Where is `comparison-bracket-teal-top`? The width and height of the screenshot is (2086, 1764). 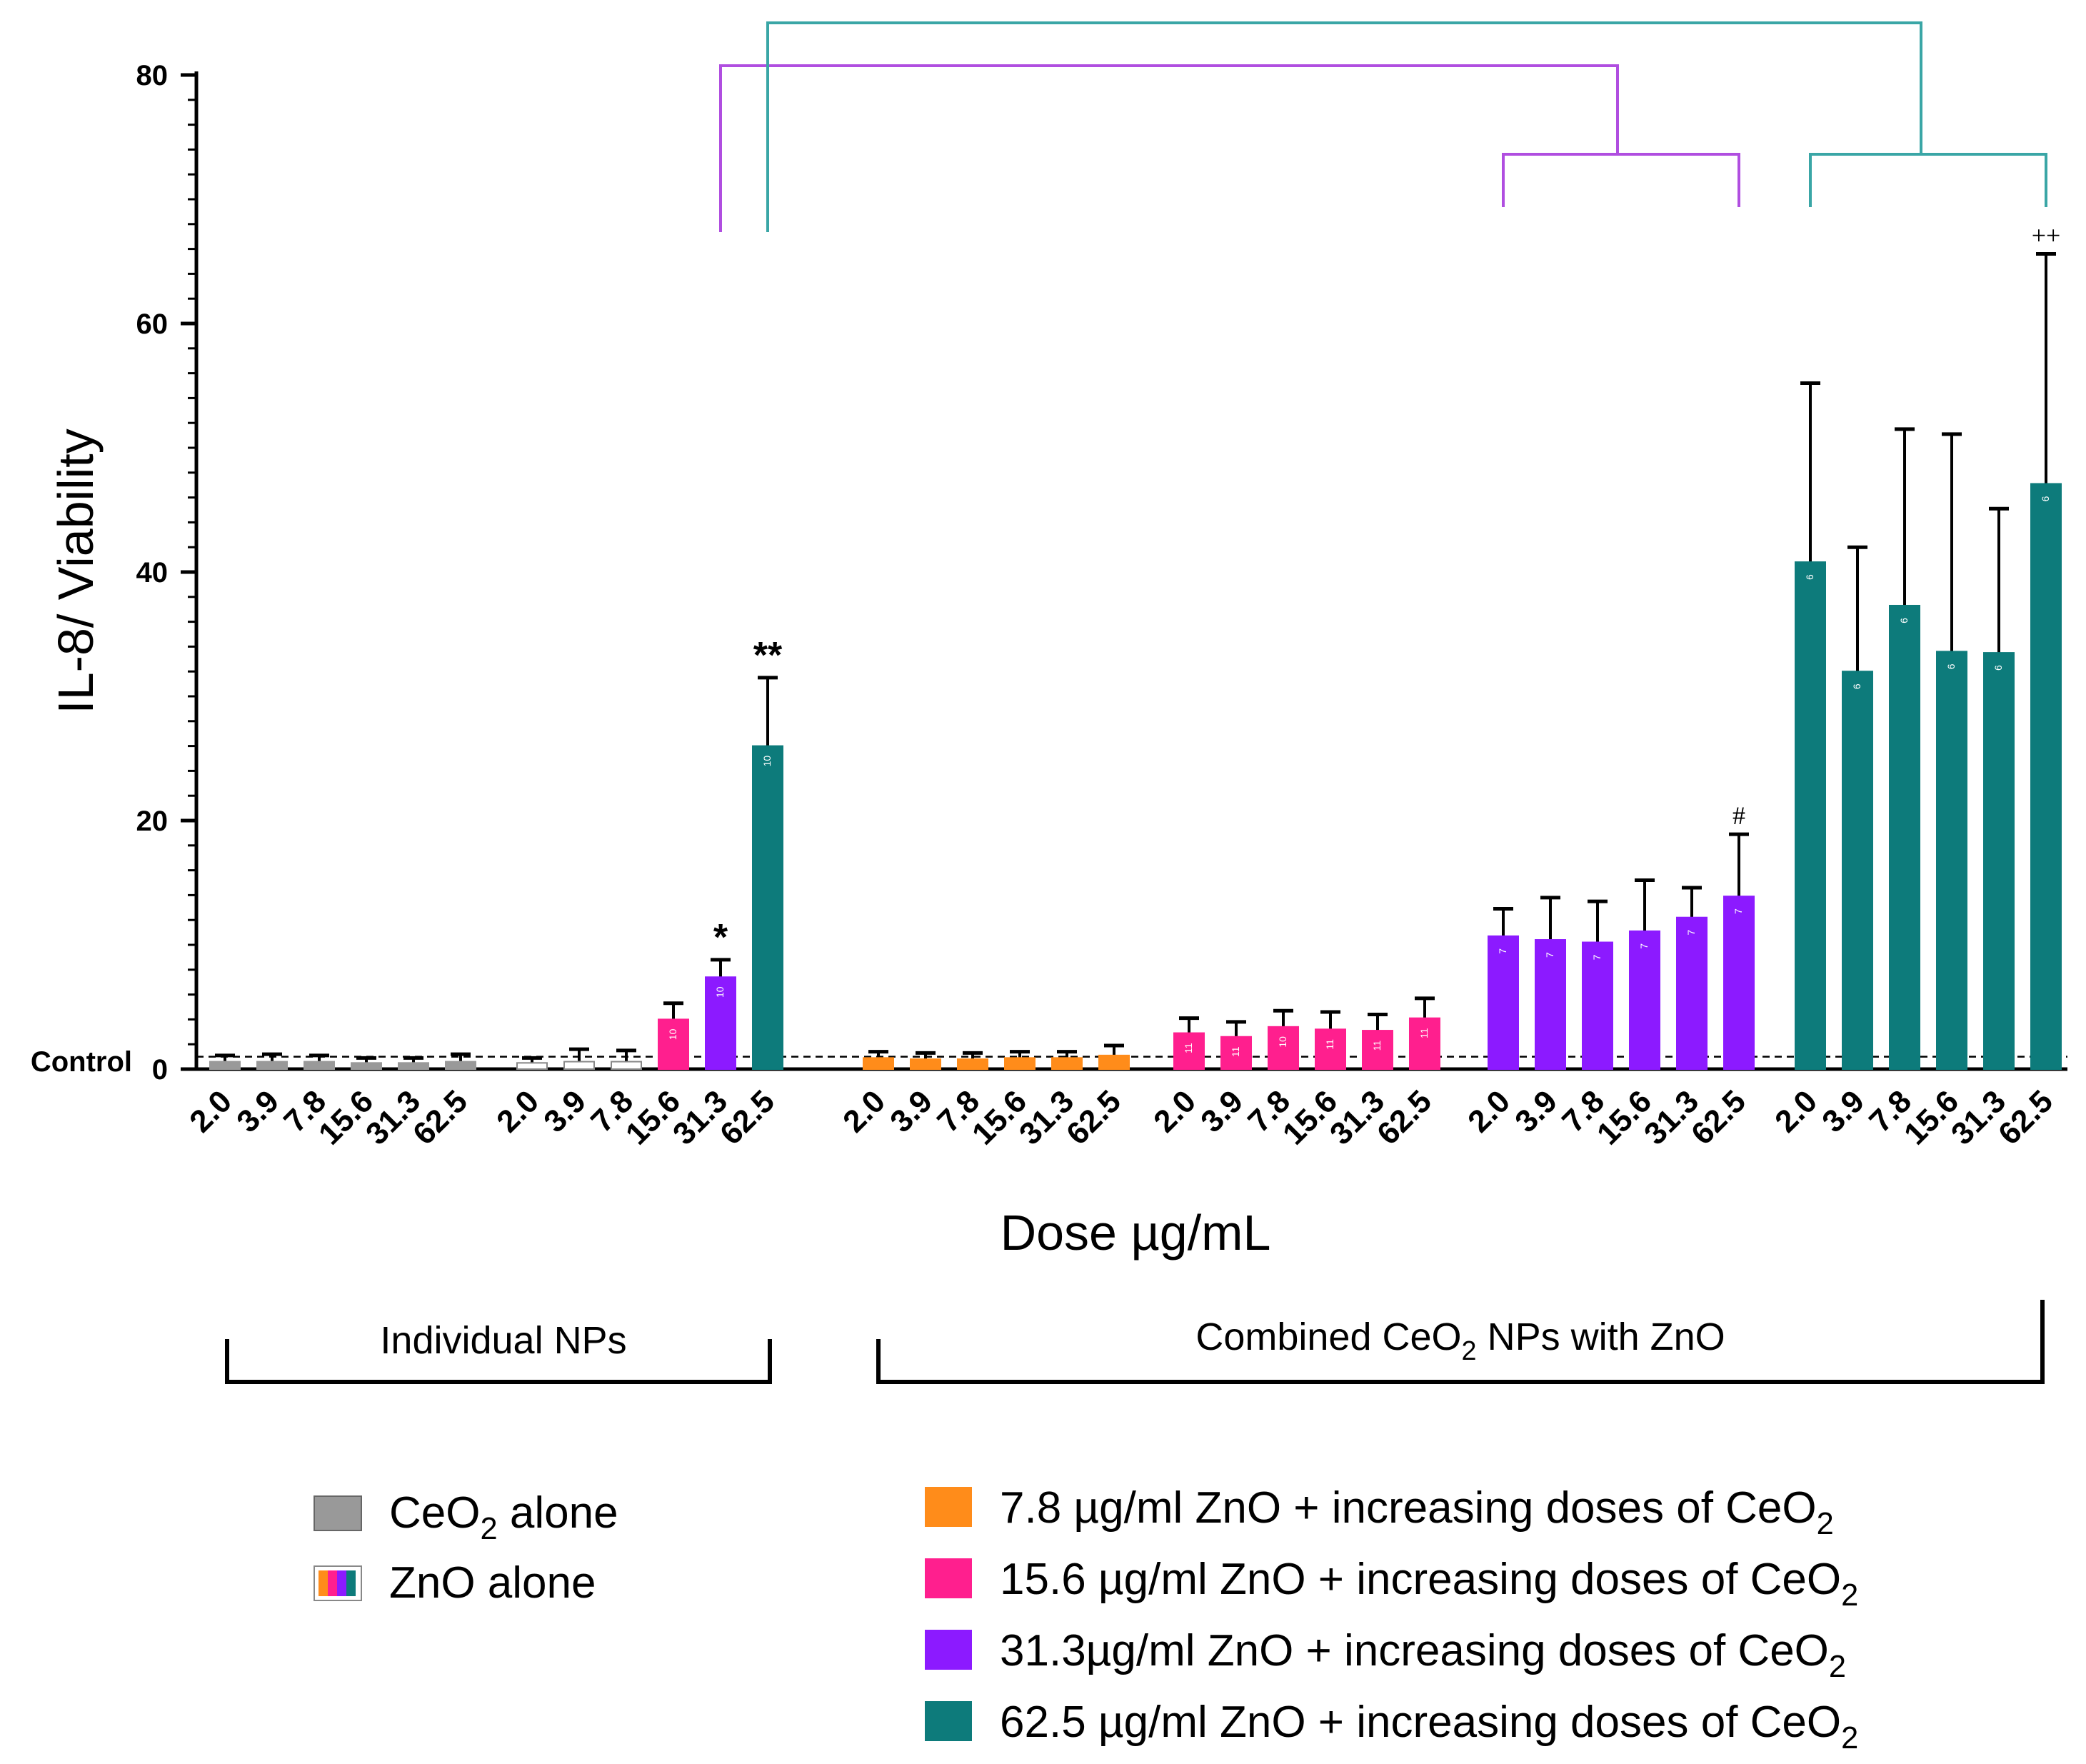 comparison-bracket-teal-top is located at coordinates (1344, 126).